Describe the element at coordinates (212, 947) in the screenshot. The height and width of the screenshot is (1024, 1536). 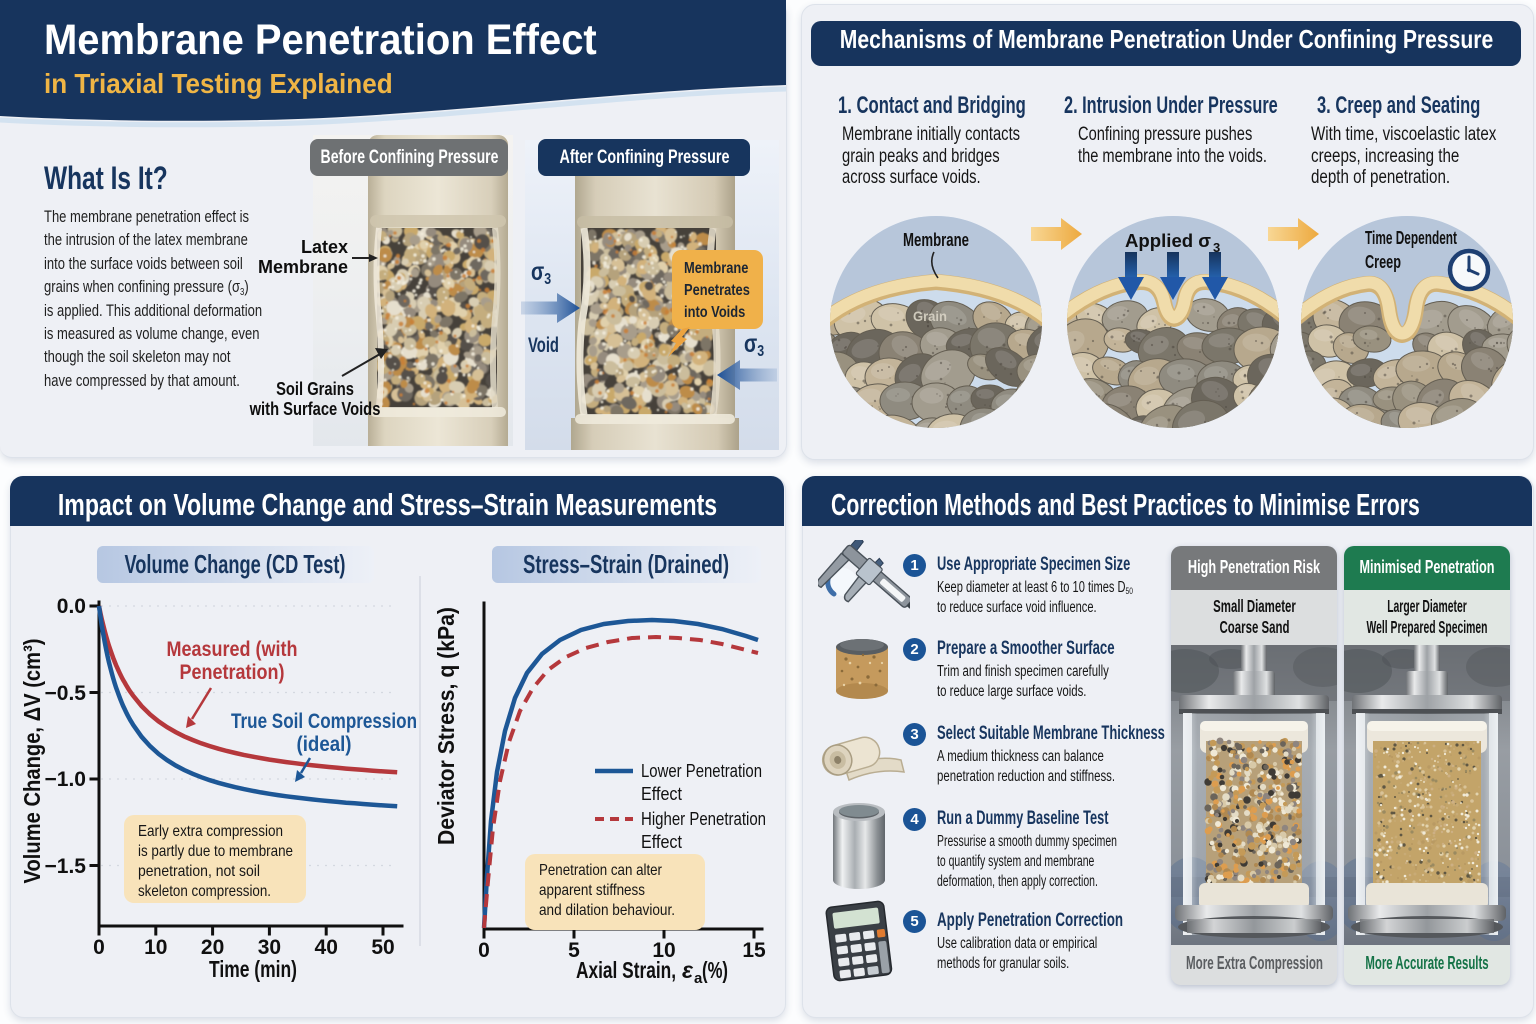
I see `svg-text: 20` at that location.